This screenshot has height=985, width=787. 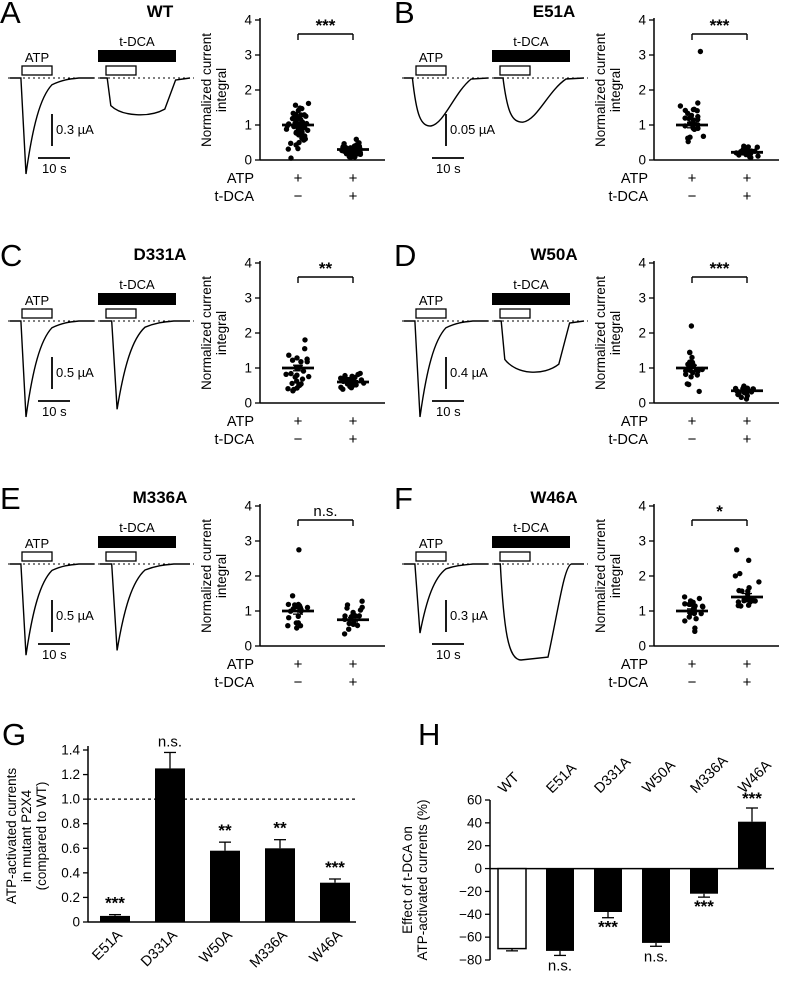 What do you see at coordinates (70, 872) in the screenshot?
I see `y-tick-label: 0.4` at bounding box center [70, 872].